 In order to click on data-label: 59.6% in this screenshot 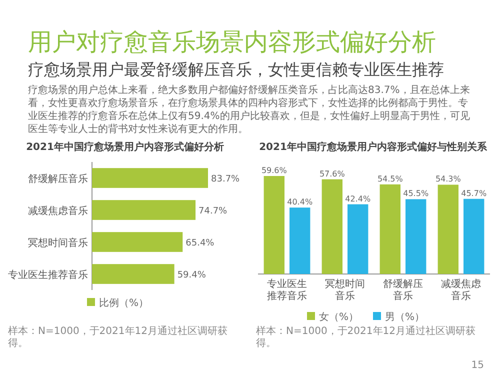, I will do `click(274, 170)`.